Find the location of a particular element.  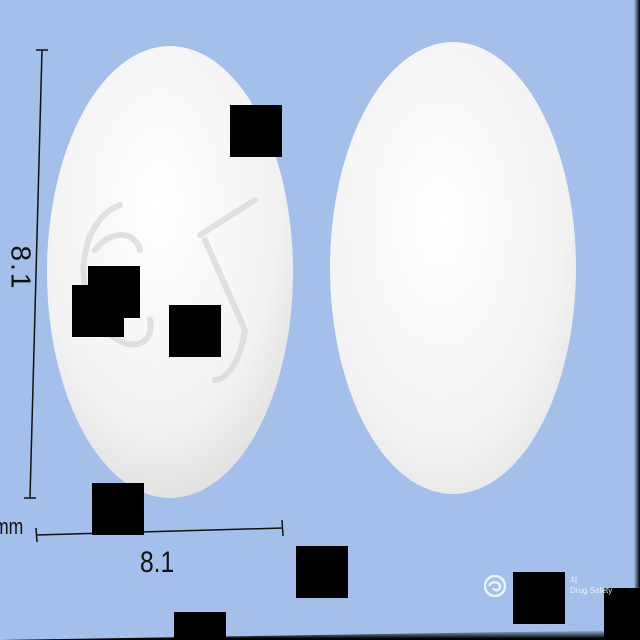

edge-shadow-right is located at coordinates (637, 320).